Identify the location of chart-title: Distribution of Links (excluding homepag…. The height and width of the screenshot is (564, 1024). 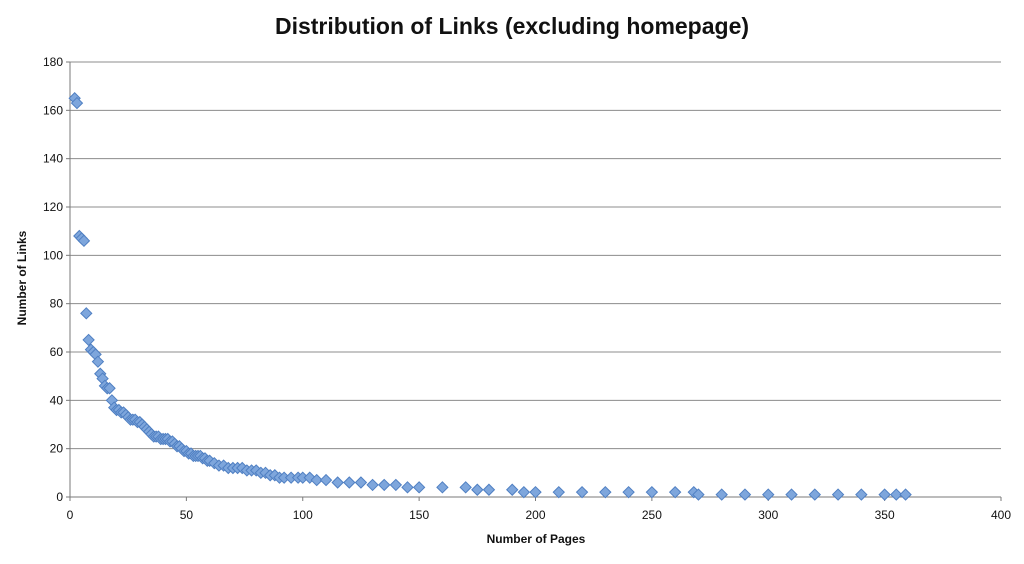
(512, 26).